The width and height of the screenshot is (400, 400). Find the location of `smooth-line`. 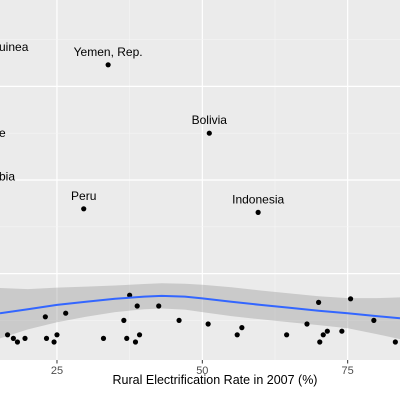

smooth-line is located at coordinates (200, 307).